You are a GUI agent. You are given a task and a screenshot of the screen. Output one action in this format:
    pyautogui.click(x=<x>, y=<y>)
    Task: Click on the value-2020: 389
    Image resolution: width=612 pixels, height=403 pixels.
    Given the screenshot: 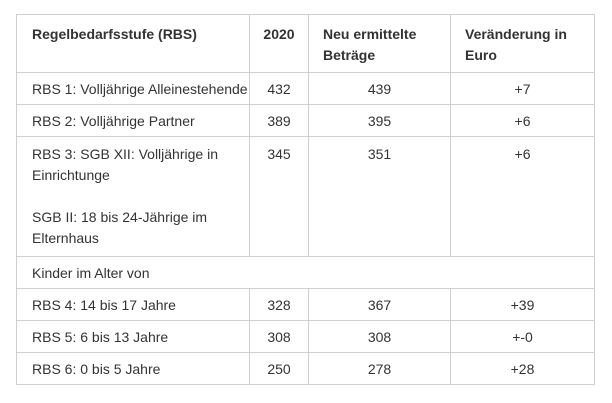 What is the action you would take?
    pyautogui.click(x=279, y=120)
    